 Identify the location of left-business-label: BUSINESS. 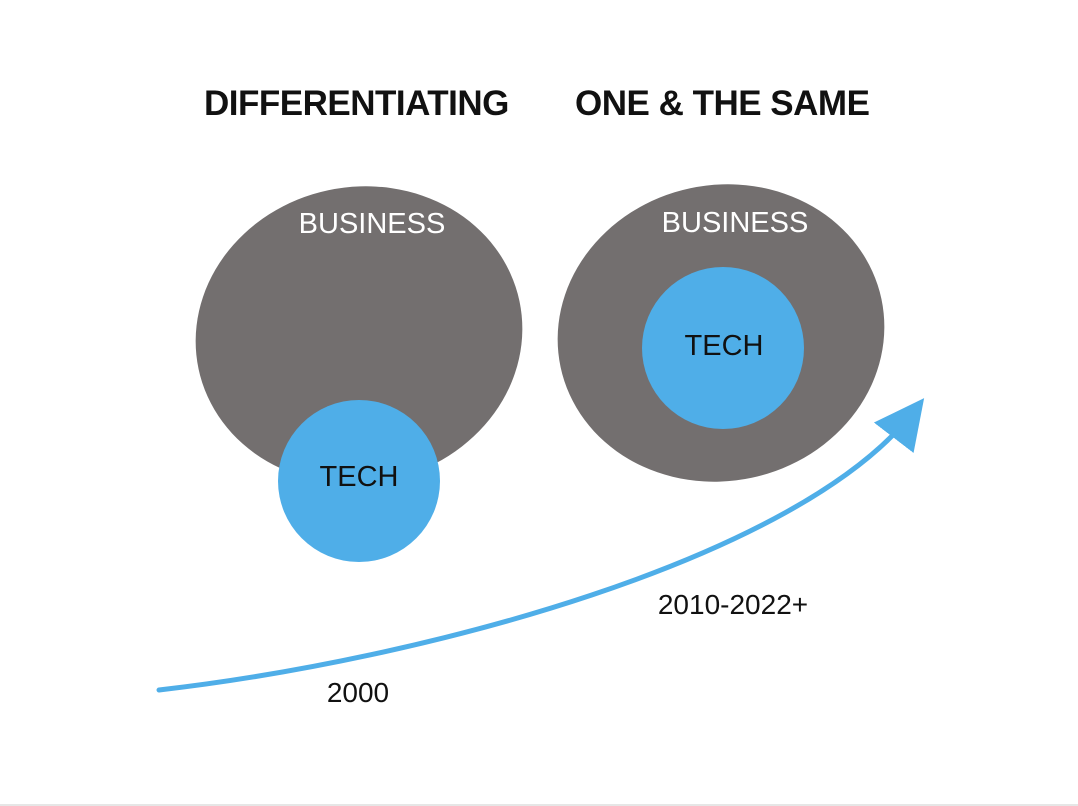
(372, 224).